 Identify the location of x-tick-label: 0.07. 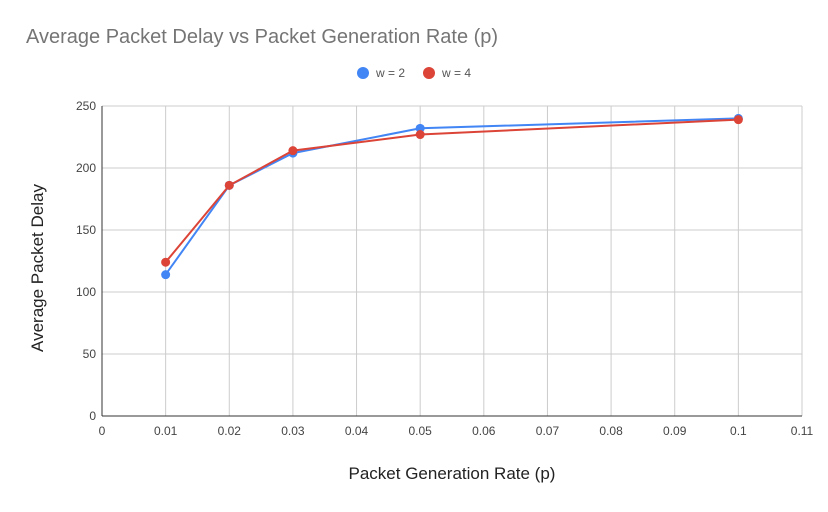
(548, 431).